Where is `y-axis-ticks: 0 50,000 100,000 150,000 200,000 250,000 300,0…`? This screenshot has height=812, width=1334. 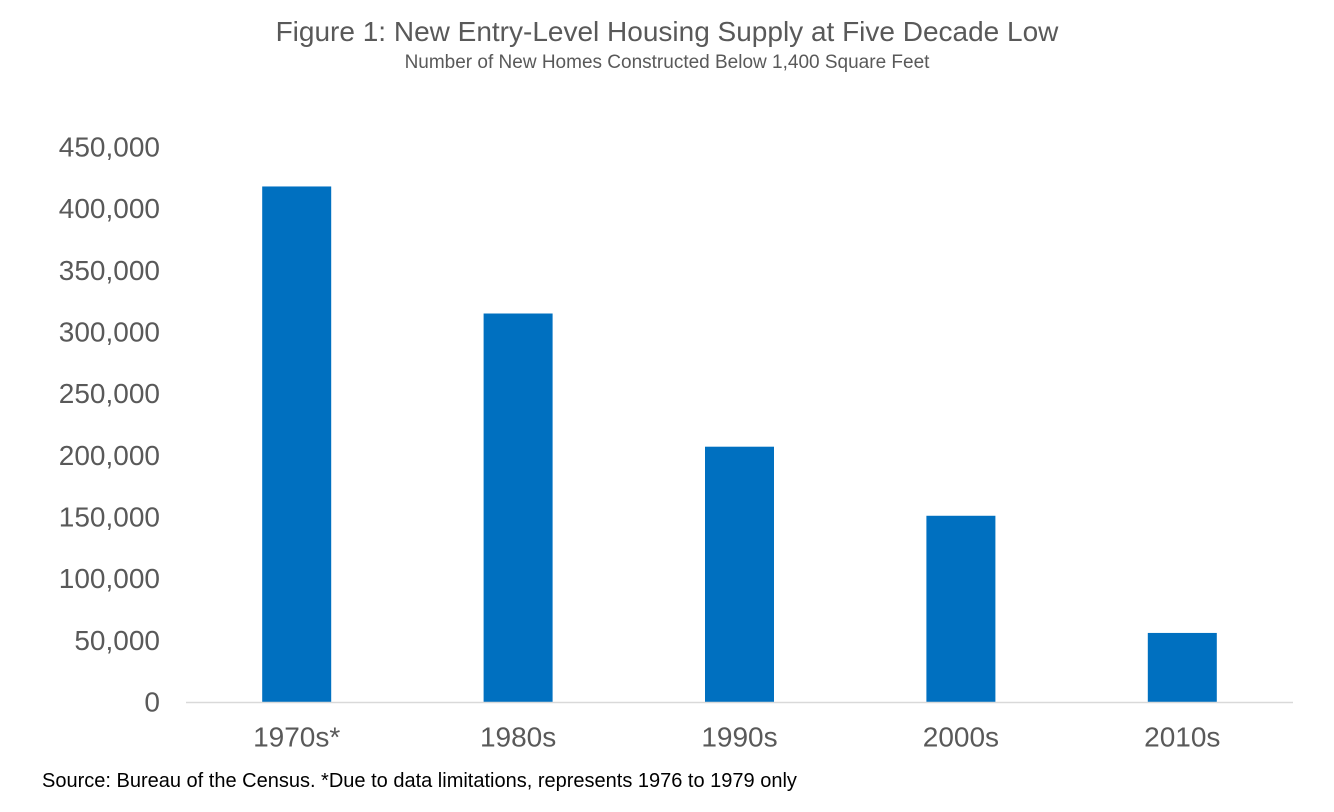 y-axis-ticks: 0 50,000 100,000 150,000 200,000 250,000 300,0… is located at coordinates (109, 425).